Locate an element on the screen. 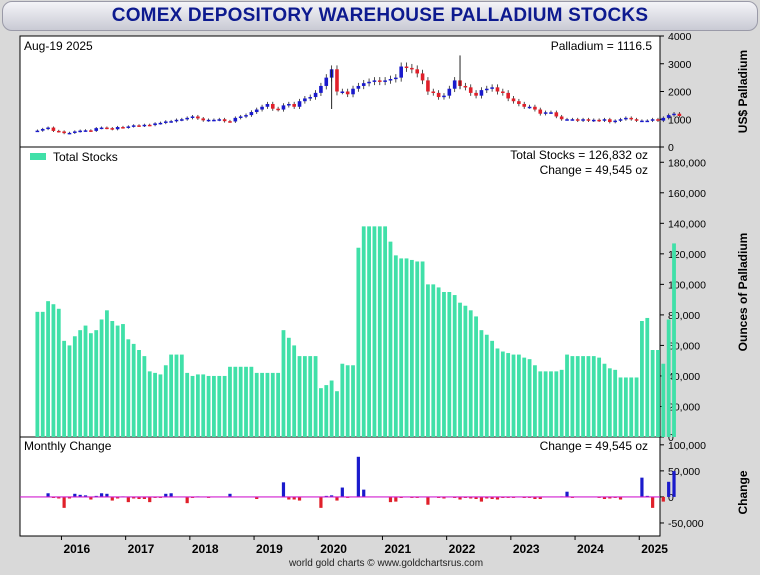 This screenshot has width=760, height=575. stocks-ytick-label: 60,000 is located at coordinates (684, 346).